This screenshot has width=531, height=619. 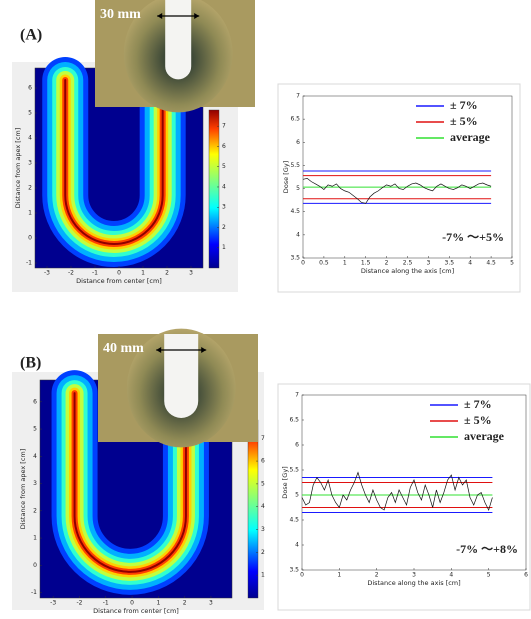 I want to click on photo: 40 mm, so click(x=178, y=388).